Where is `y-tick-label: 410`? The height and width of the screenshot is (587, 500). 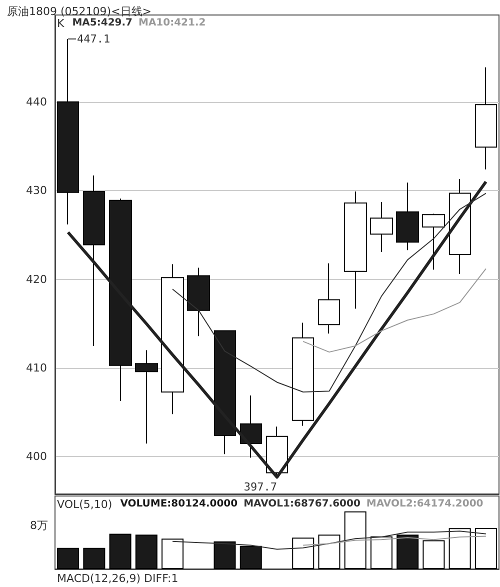
y-tick-label: 410 is located at coordinates (36, 368).